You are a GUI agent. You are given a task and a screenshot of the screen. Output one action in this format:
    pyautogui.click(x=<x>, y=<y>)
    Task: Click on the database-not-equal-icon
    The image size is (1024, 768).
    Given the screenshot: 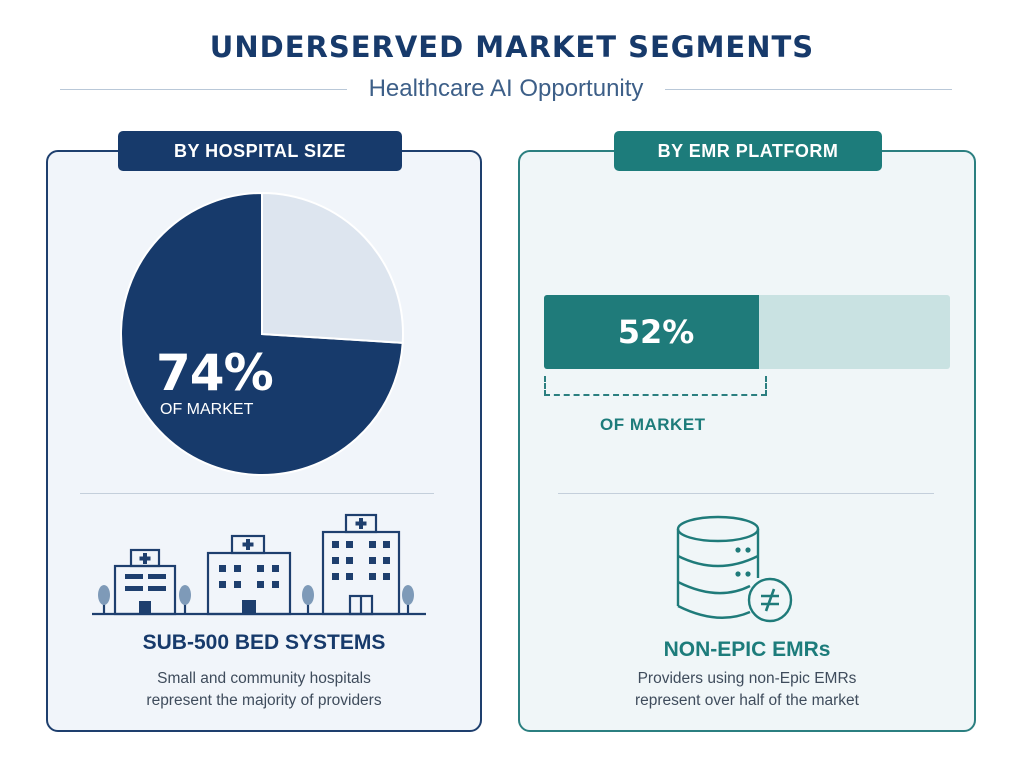 What is the action you would take?
    pyautogui.click(x=734, y=569)
    